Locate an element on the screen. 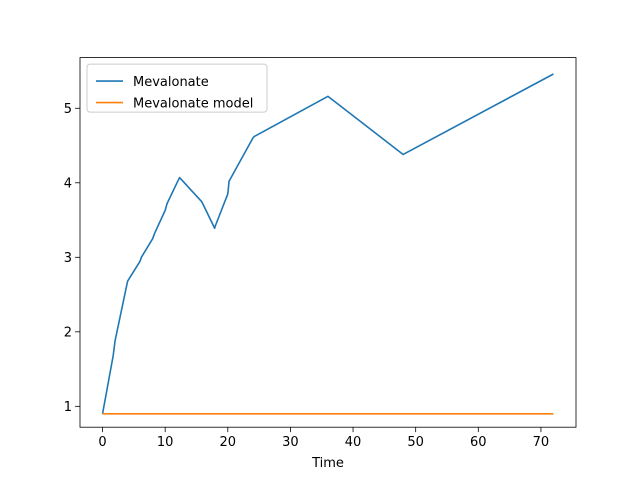 The image size is (640, 480). x-tick-label: 40 is located at coordinates (353, 442).